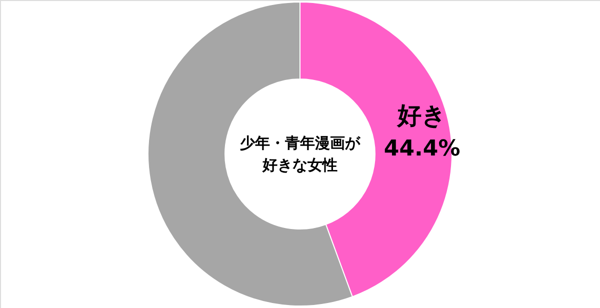 The height and width of the screenshot is (308, 600). I want to click on slice-label: 好き, so click(421, 115).